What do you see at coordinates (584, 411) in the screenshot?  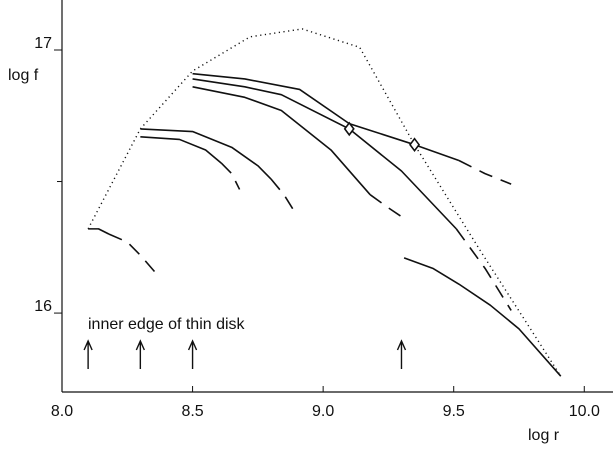 I see `x-tick-label: 10.0` at bounding box center [584, 411].